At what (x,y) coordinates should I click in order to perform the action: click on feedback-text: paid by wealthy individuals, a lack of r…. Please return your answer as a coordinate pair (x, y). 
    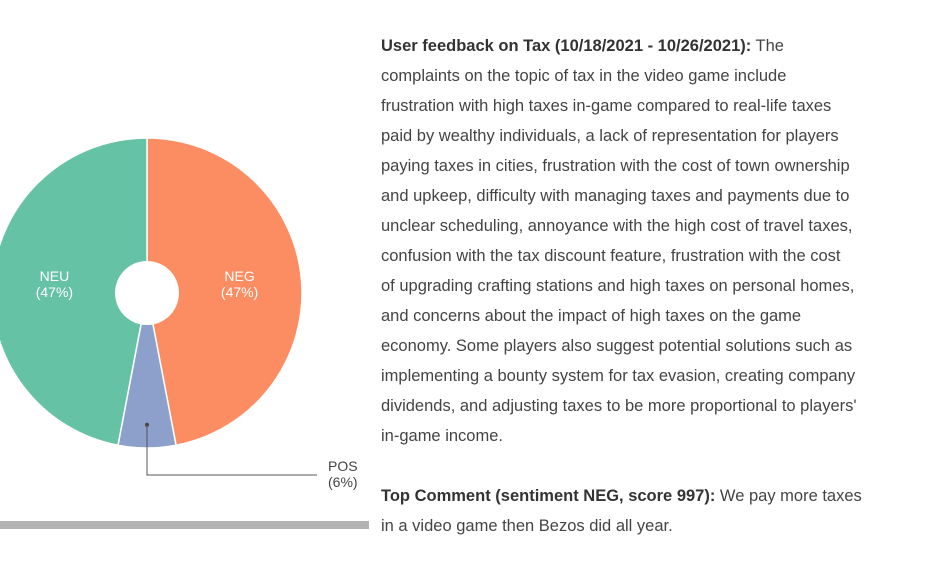
    Looking at the image, I should click on (610, 136).